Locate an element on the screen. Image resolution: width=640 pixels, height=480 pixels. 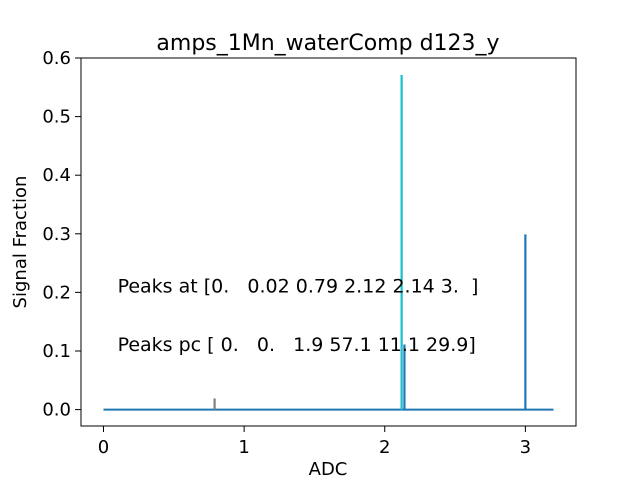
x-axis: 0 1 2 3 is located at coordinates (314, 442).